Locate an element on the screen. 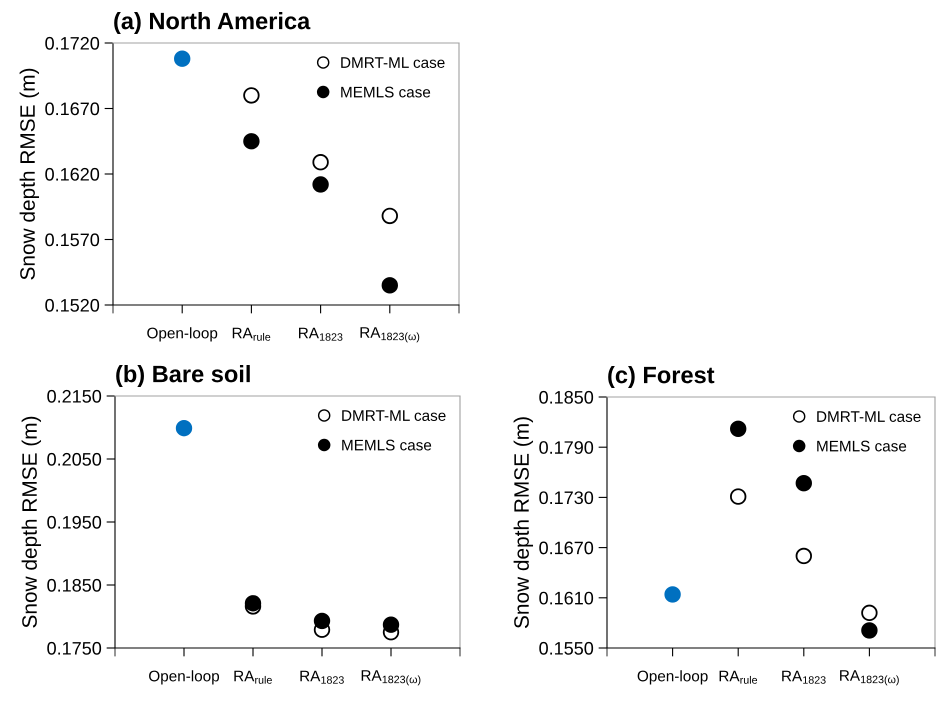 This screenshot has width=945, height=702. y-tick-label: 0.1950 is located at coordinates (74, 522).